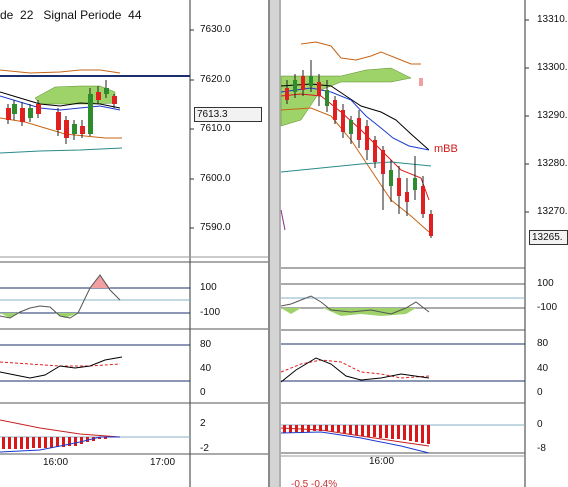 Image resolution: width=568 pixels, height=487 pixels. What do you see at coordinates (208, 287) in the screenshot?
I see `left-cci-tick: 100` at bounding box center [208, 287].